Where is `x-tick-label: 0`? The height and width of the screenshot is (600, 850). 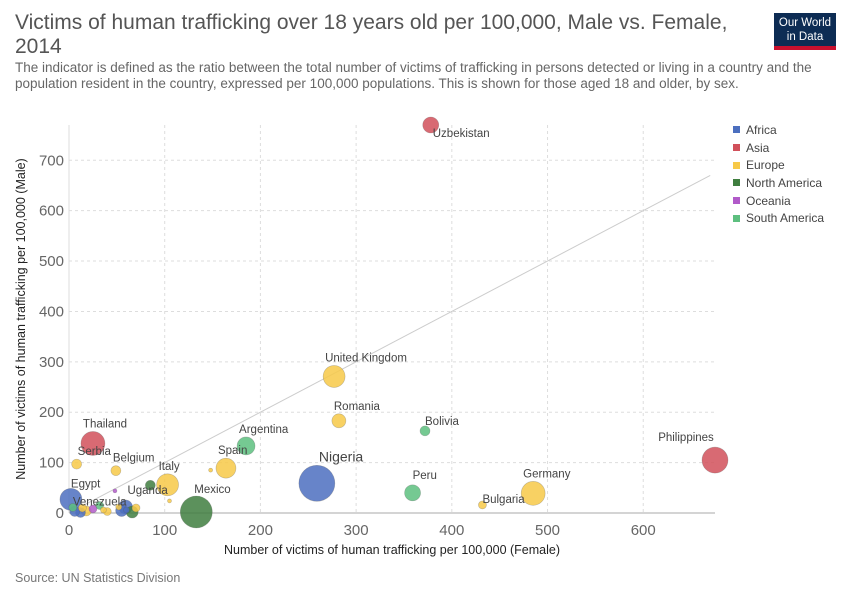
x-tick-label: 0 is located at coordinates (69, 530).